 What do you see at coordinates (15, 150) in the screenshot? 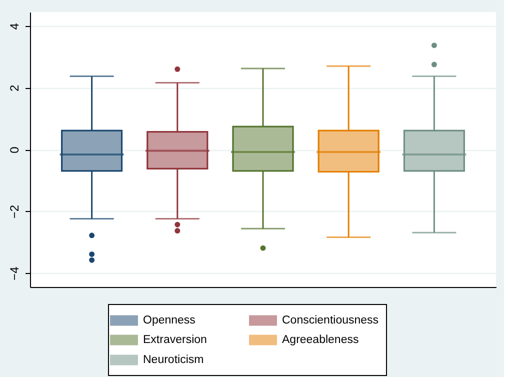
I see `y-tick-label: 0` at bounding box center [15, 150].